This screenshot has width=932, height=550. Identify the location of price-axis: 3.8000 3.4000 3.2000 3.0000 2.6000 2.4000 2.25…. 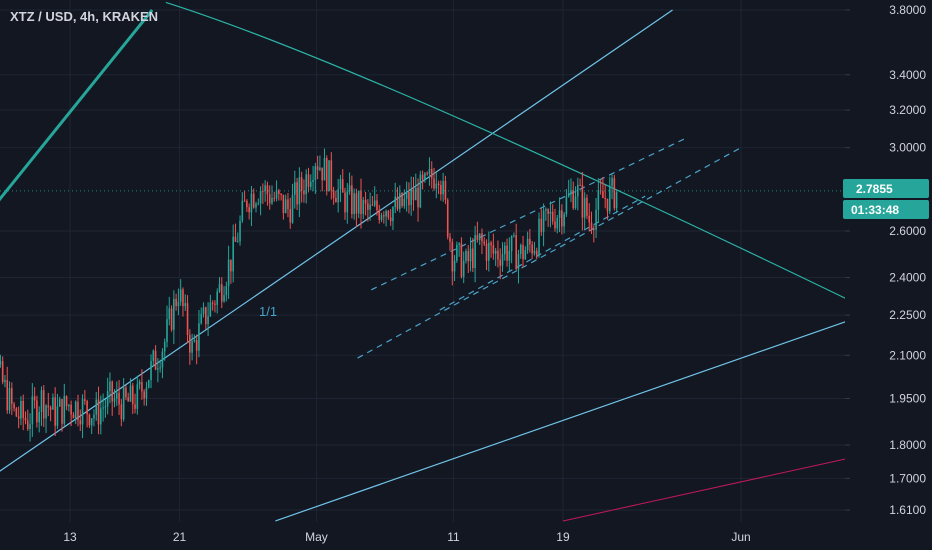
(888, 275).